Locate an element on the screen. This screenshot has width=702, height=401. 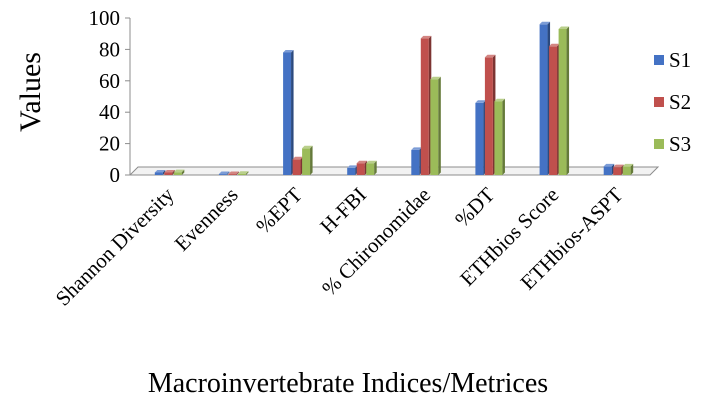
legend-label: S2 is located at coordinates (680, 102).